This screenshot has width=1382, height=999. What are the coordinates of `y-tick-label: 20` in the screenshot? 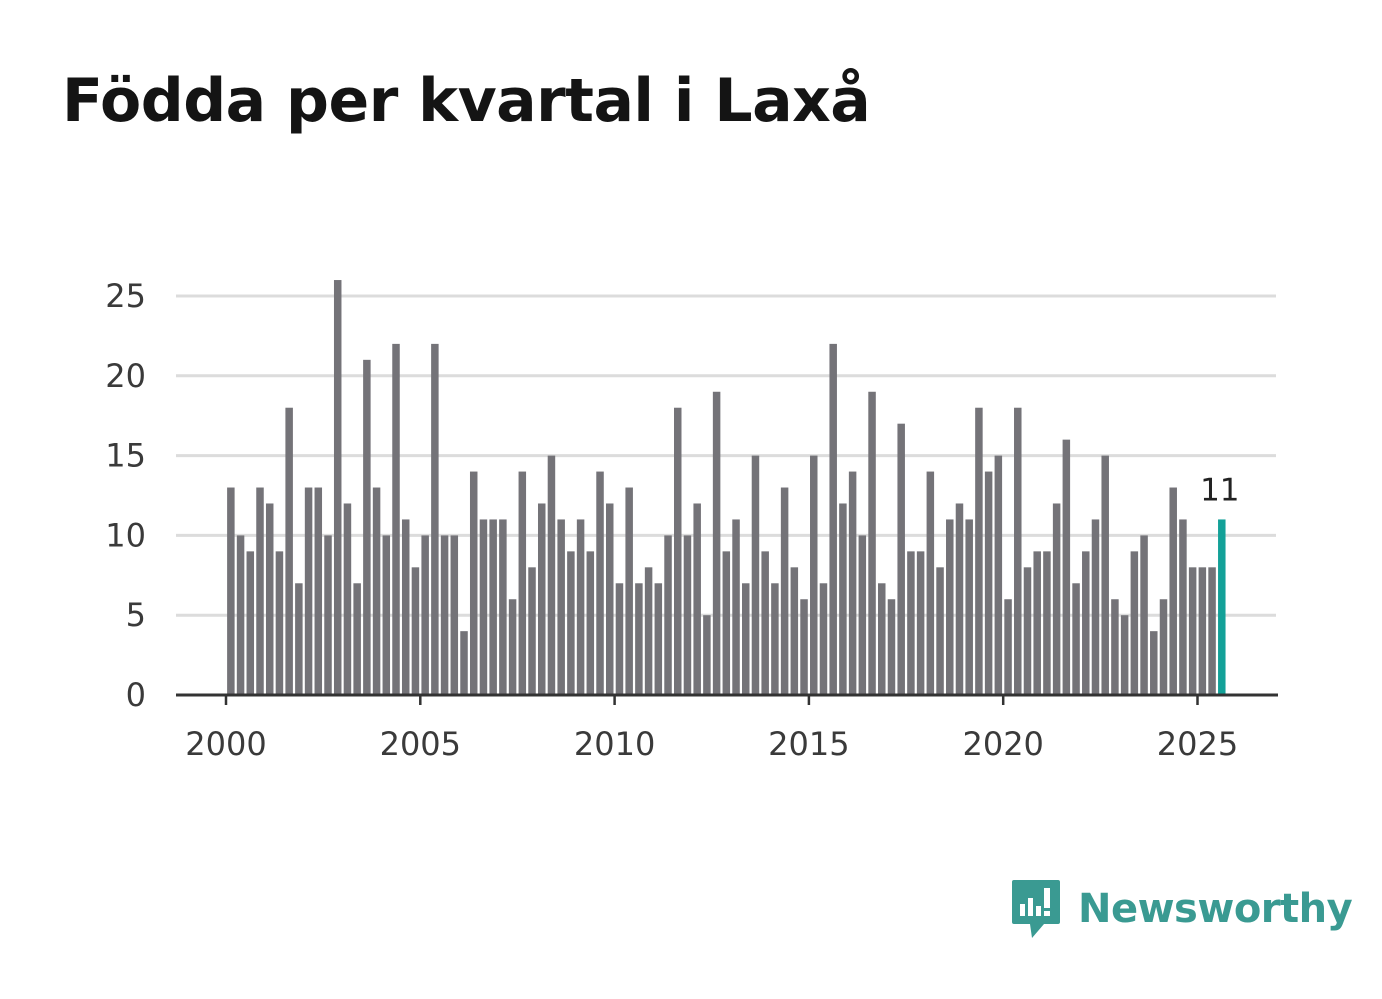 It's located at (125, 376).